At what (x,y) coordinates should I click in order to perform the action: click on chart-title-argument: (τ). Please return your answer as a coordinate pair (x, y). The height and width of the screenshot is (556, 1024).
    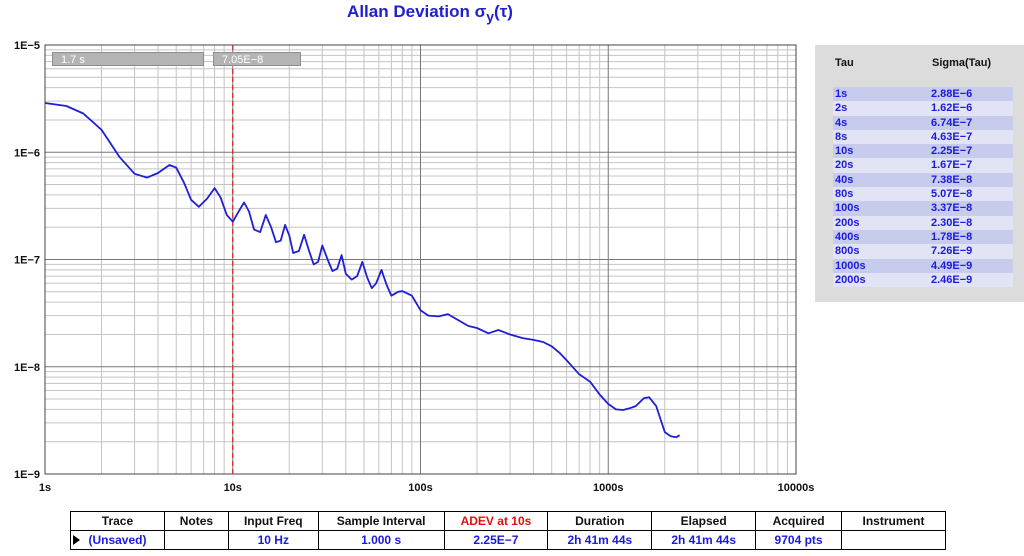
    Looking at the image, I should click on (503, 11).